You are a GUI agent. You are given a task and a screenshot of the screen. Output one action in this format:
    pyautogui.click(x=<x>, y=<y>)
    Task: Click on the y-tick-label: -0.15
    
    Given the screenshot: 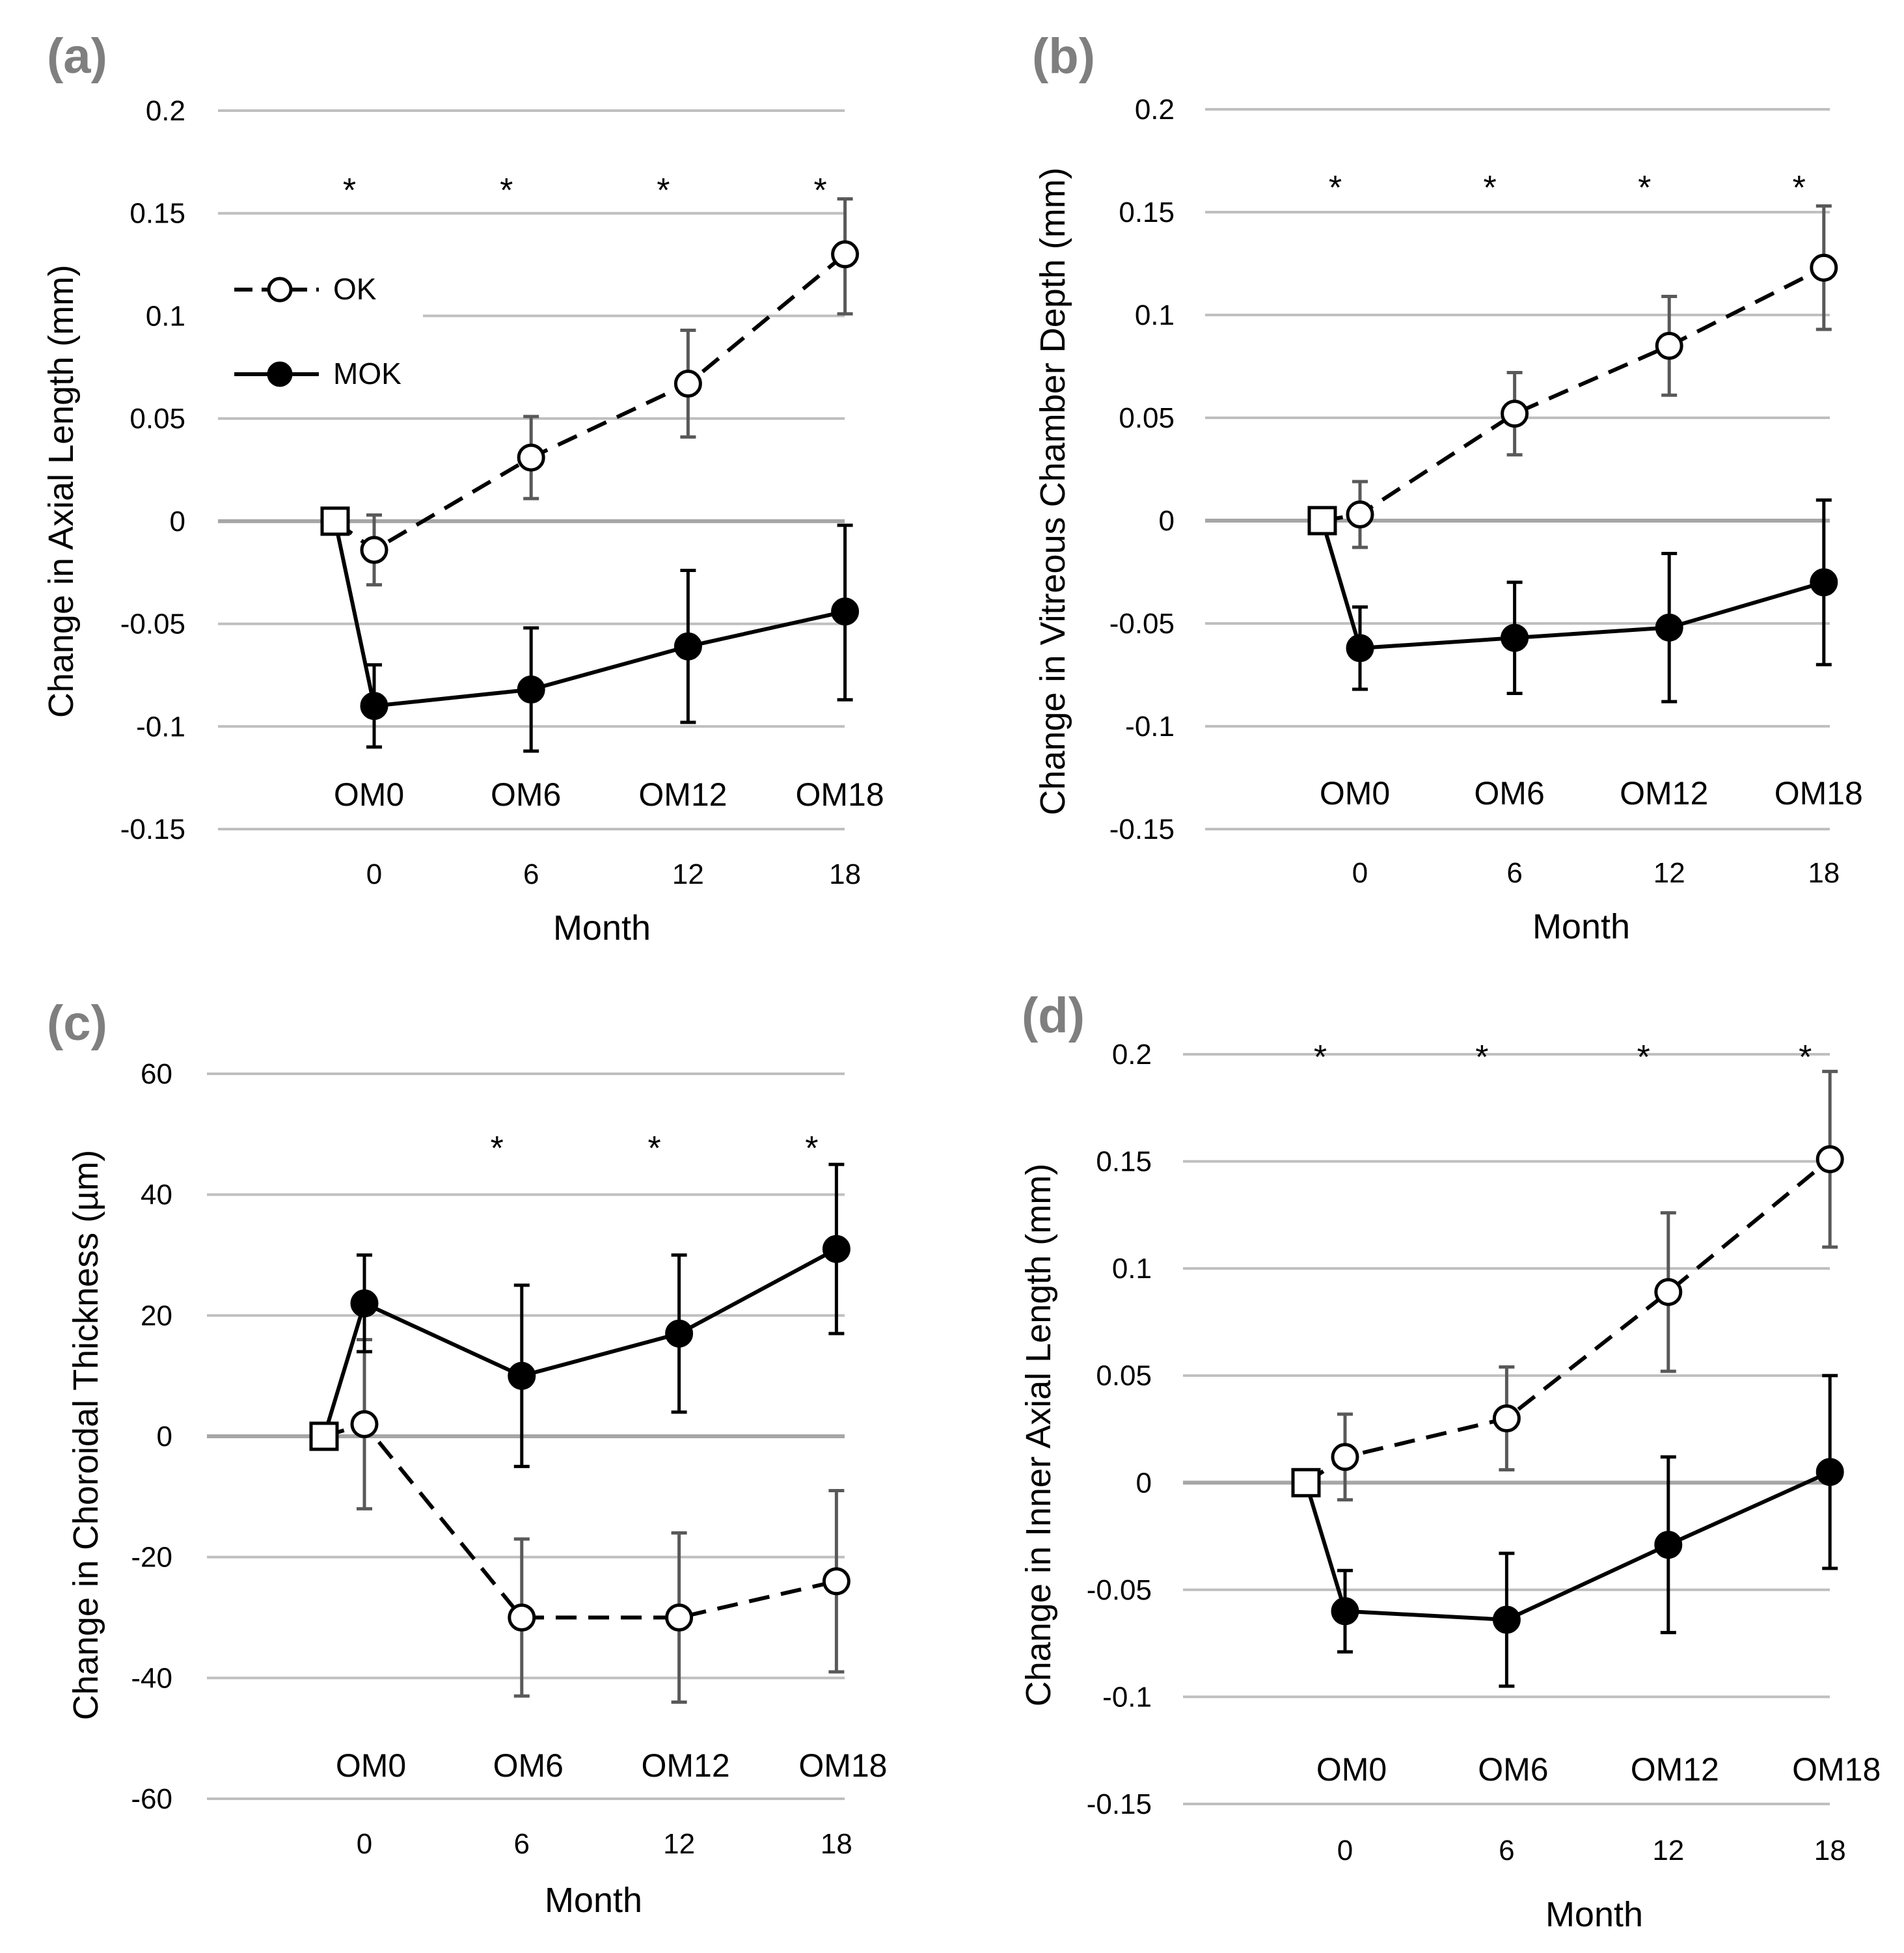 What is the action you would take?
    pyautogui.click(x=152, y=829)
    